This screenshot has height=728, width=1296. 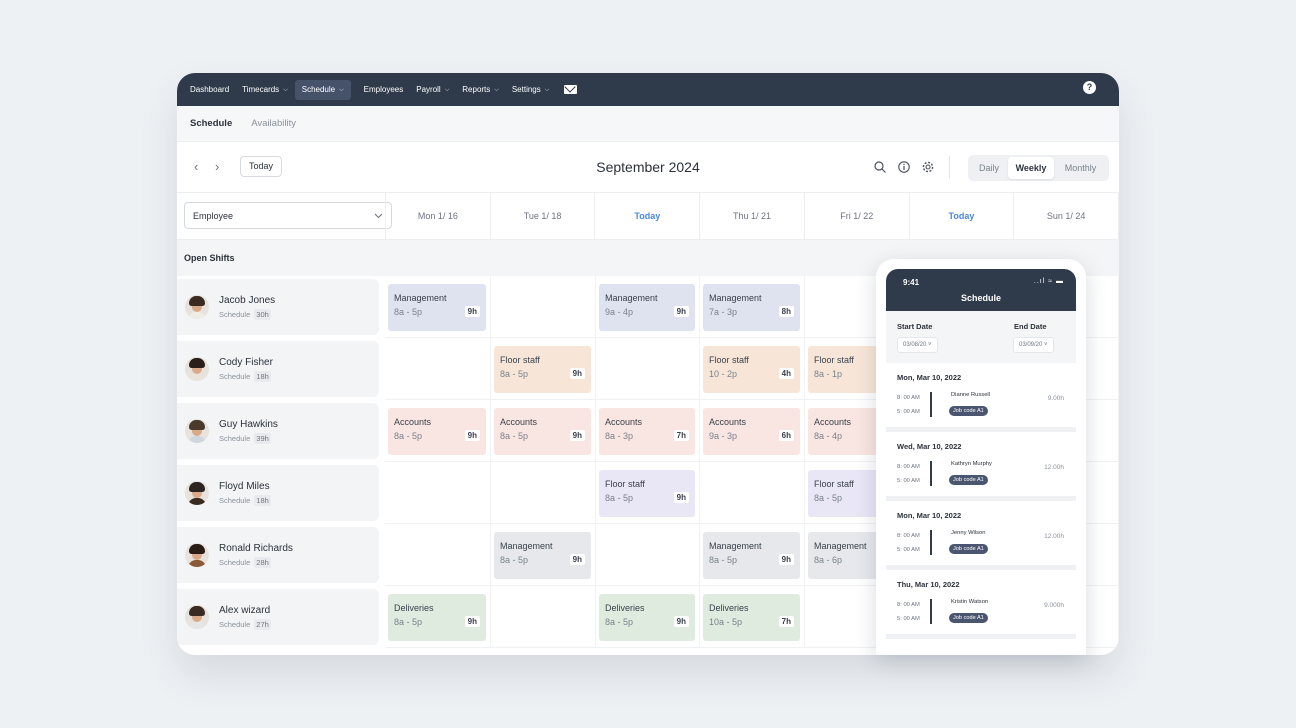 I want to click on schedule-cell: Accounts 8a - 3p 7h, so click(x=648, y=431).